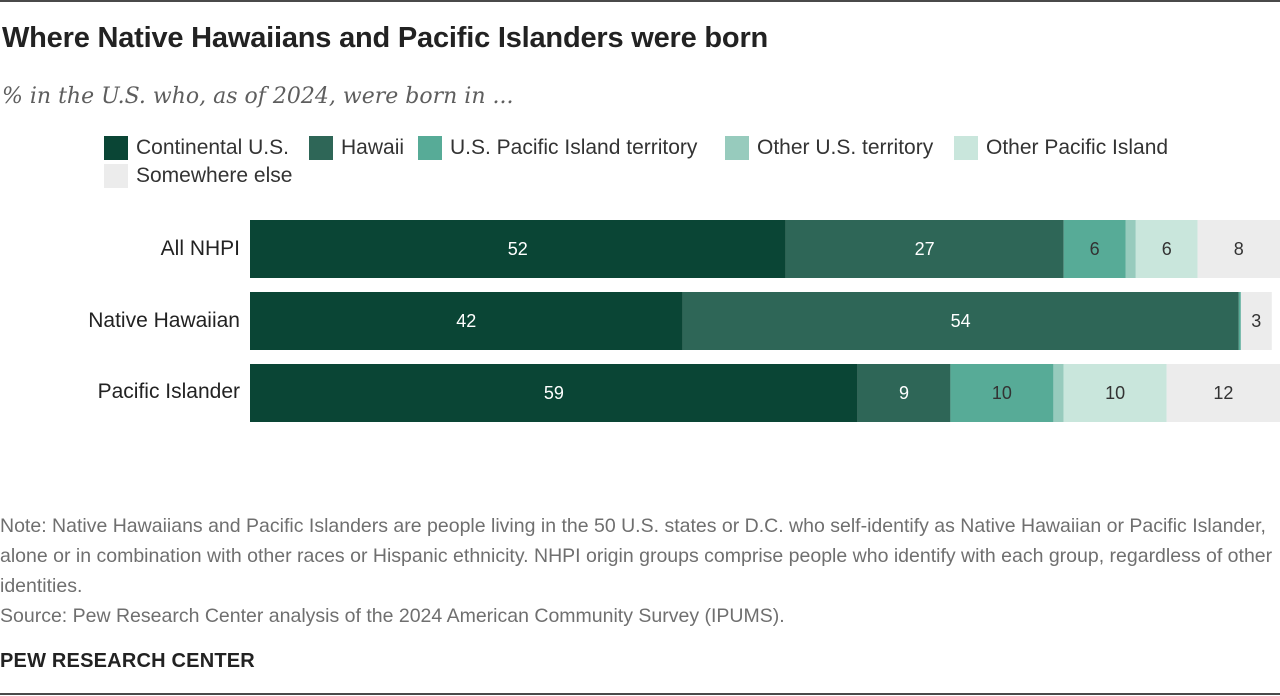 The width and height of the screenshot is (1280, 696). I want to click on legend-label: Other U.S. territory, so click(845, 147).